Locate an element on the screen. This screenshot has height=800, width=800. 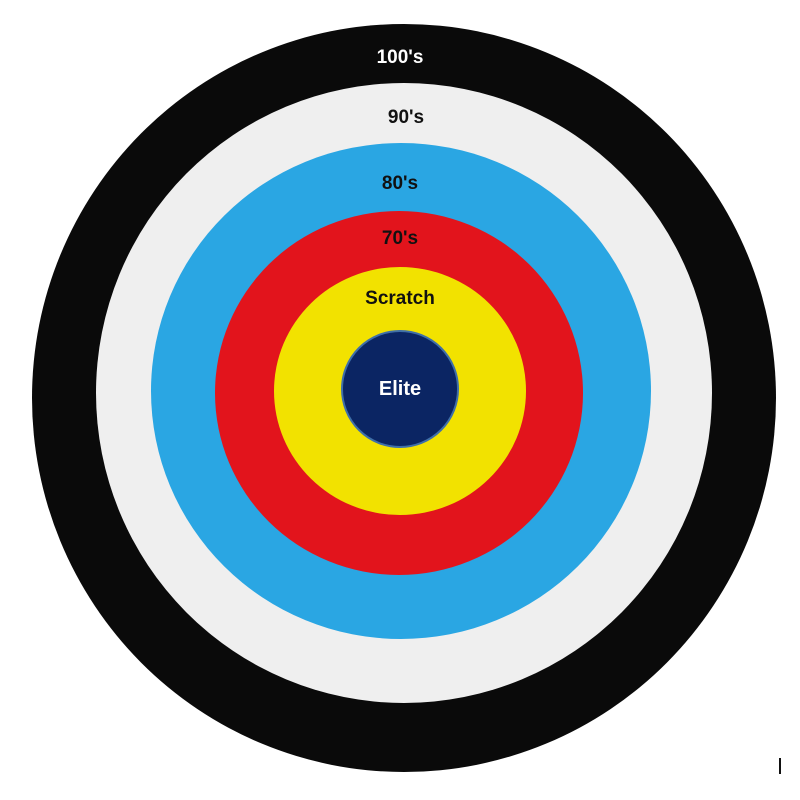
label-80s: 80's is located at coordinates (400, 183).